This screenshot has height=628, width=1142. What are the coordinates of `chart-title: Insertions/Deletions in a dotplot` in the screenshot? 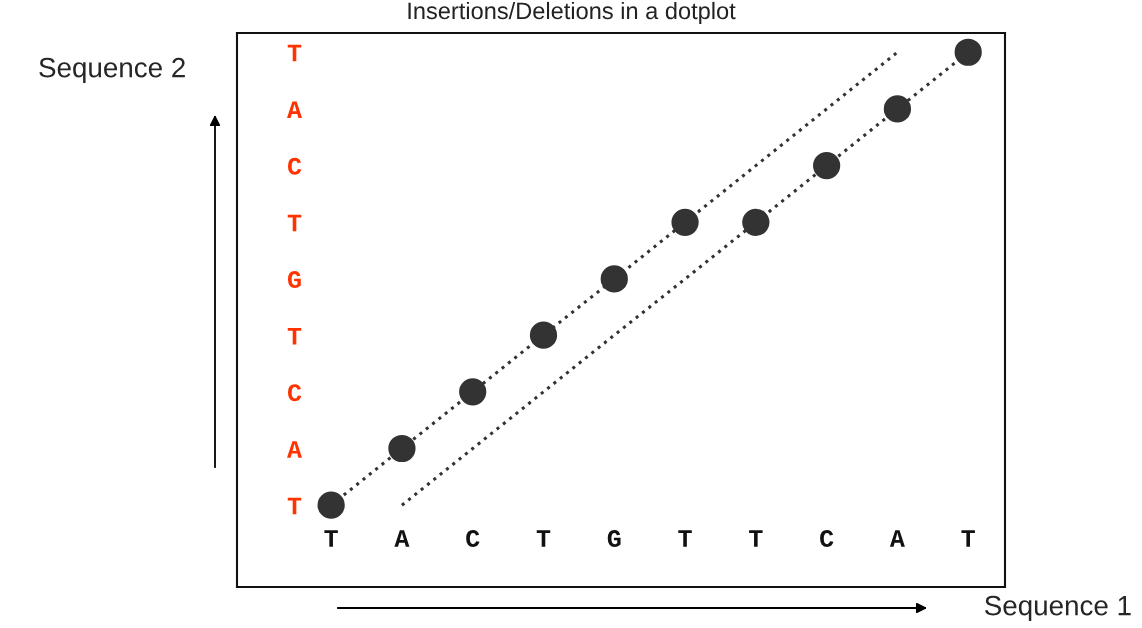 It's located at (572, 12).